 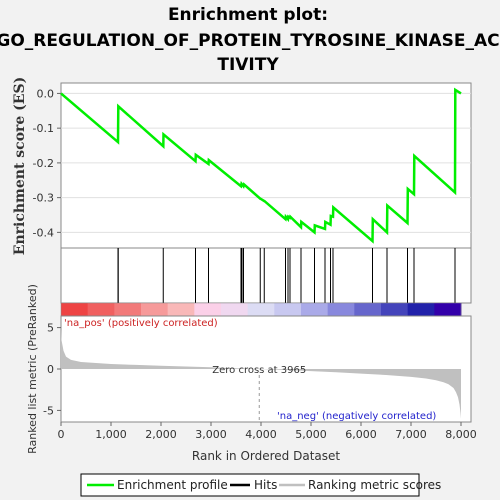 I want to click on x-tick-label: 4,000, so click(x=261, y=434).